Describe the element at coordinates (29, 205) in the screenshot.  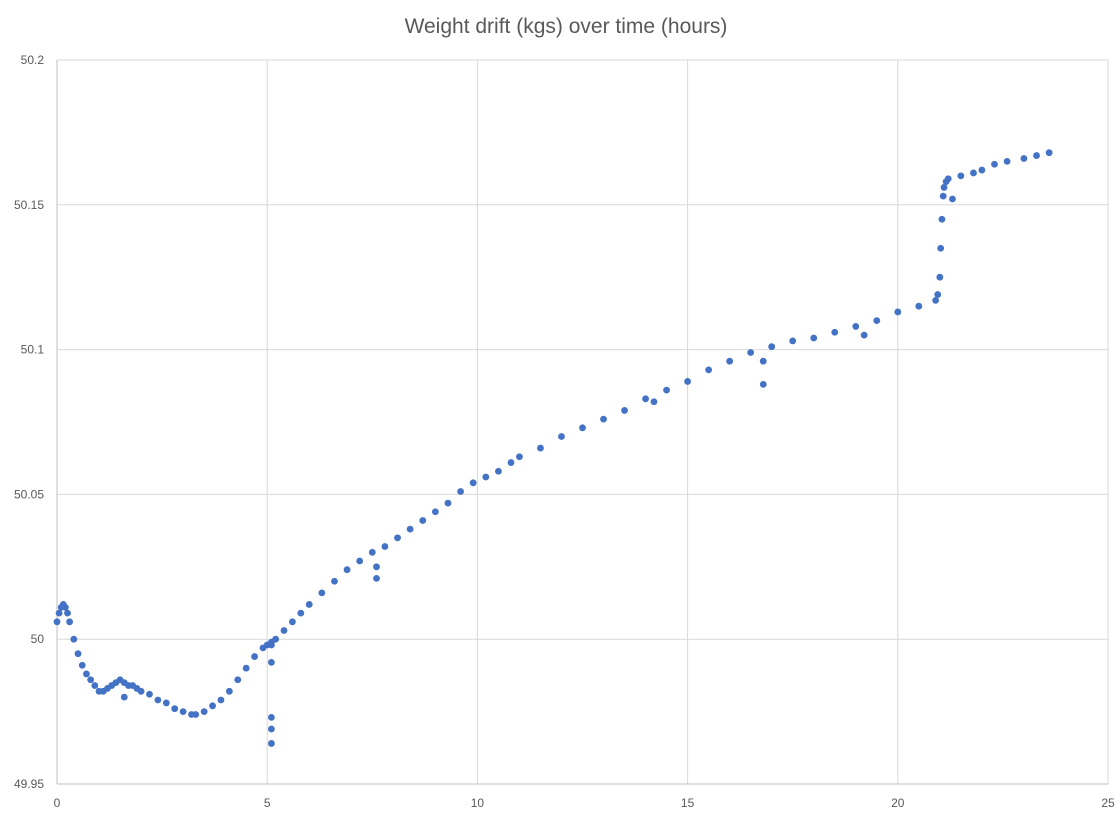
I see `y-tick-label: 50.15` at that location.